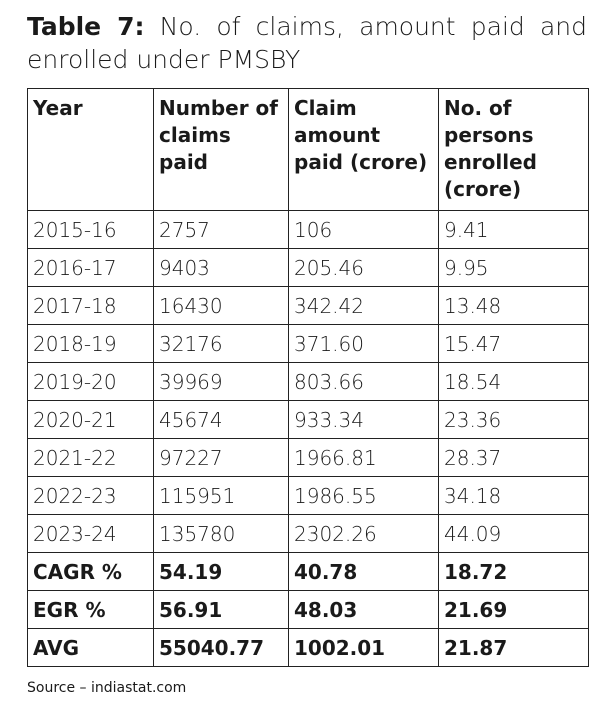  Describe the element at coordinates (513, 343) in the screenshot. I see `cell: 15.47` at that location.